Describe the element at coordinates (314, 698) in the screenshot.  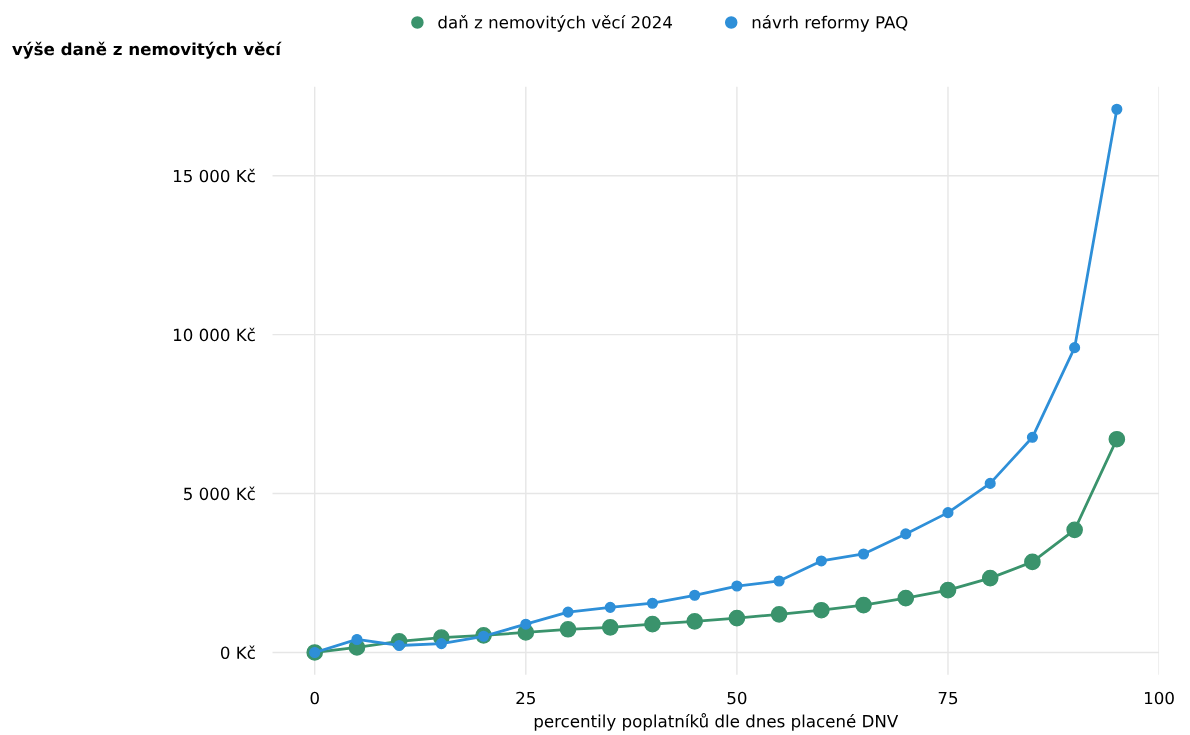
I see `x-tick-label: 0` at that location.